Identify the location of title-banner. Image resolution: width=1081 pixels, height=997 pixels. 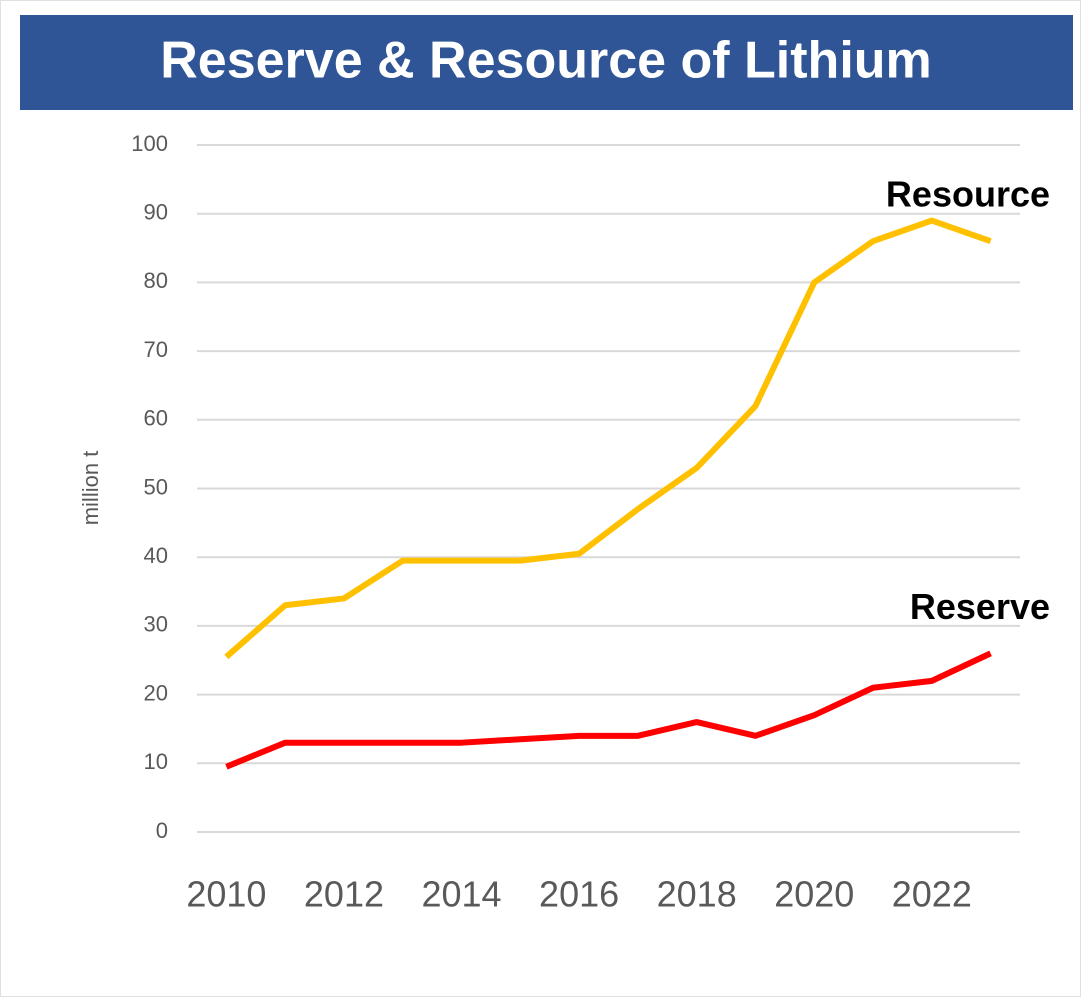
(546, 62).